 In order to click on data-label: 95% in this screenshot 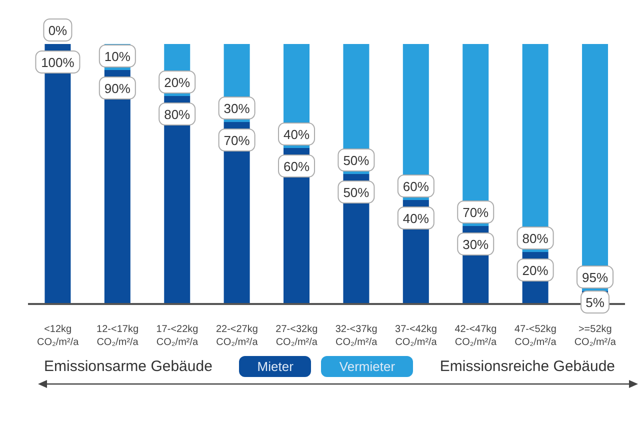, I will do `click(595, 277)`.